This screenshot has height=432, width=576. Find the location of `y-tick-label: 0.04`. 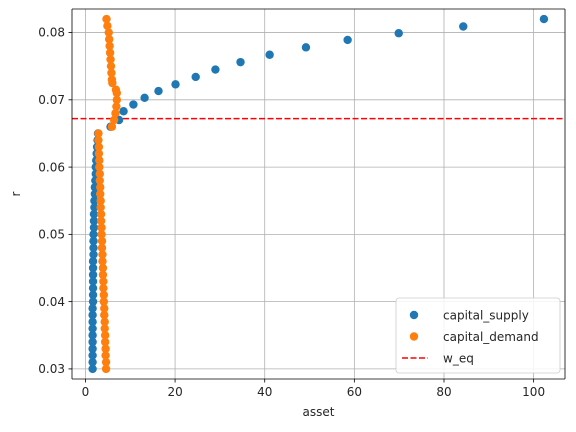

y-tick-label: 0.04 is located at coordinates (51, 302).